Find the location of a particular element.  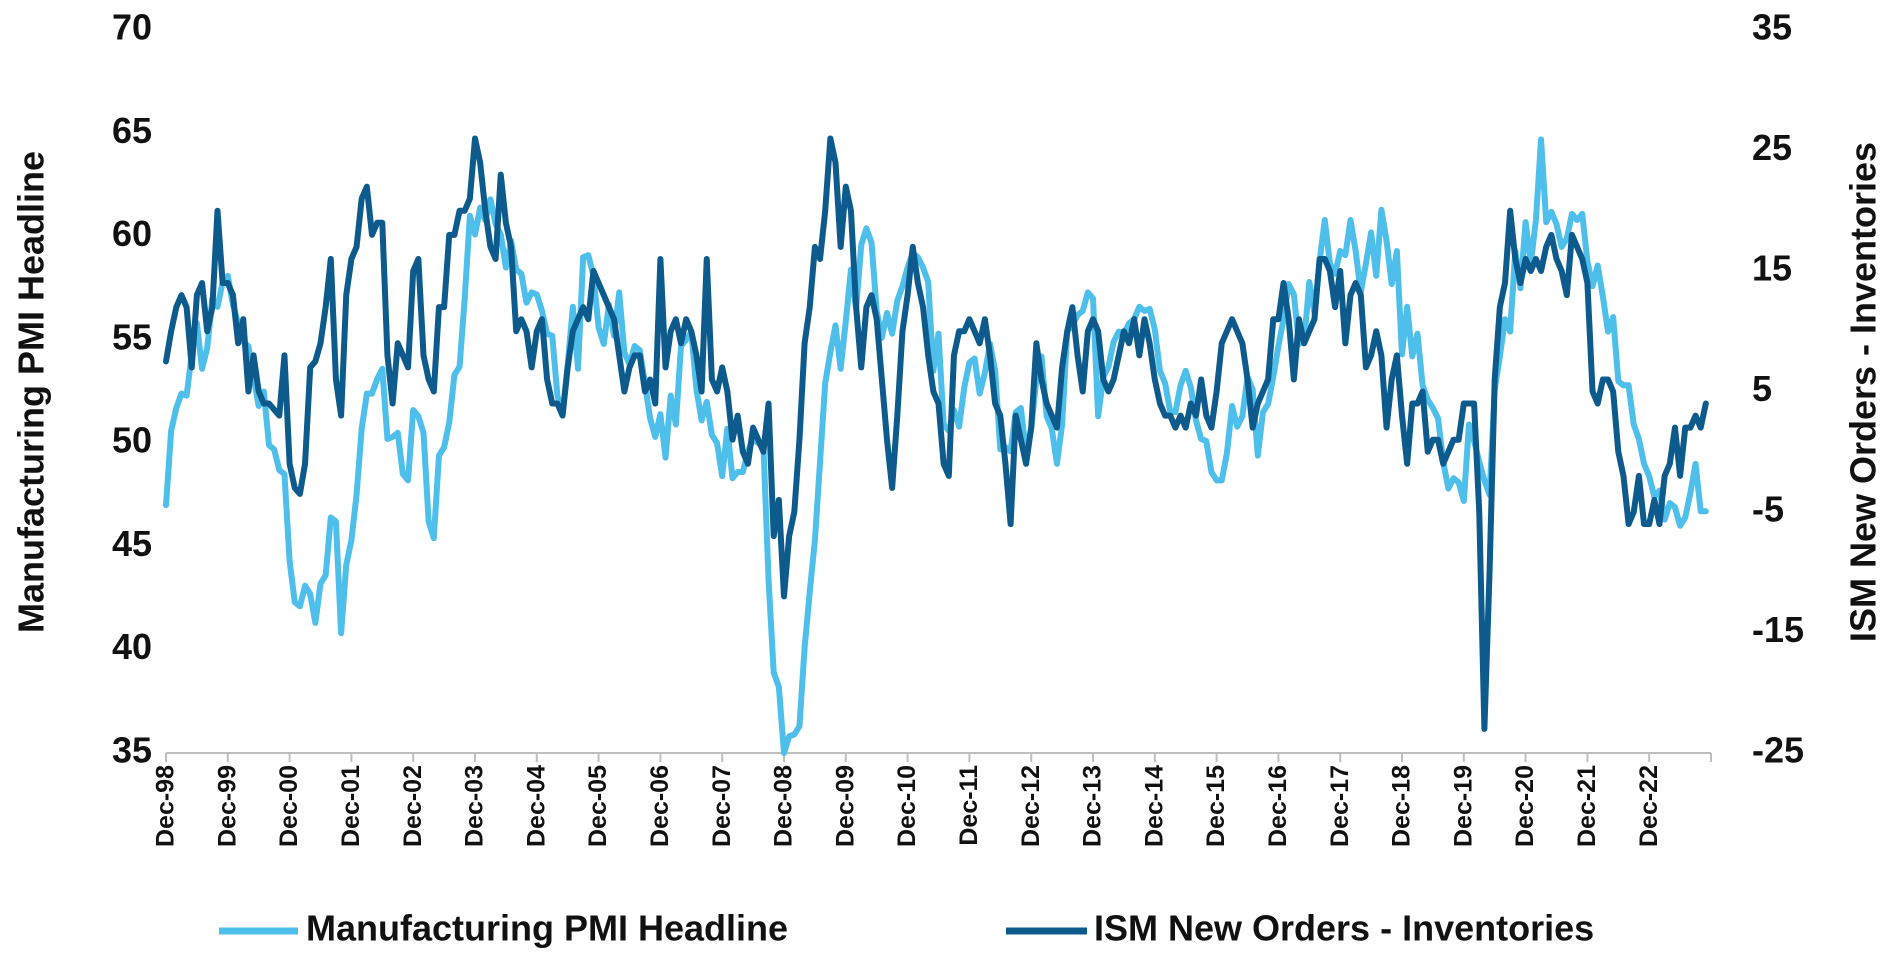

x-tick-label: Dec-22 is located at coordinates (1649, 806).